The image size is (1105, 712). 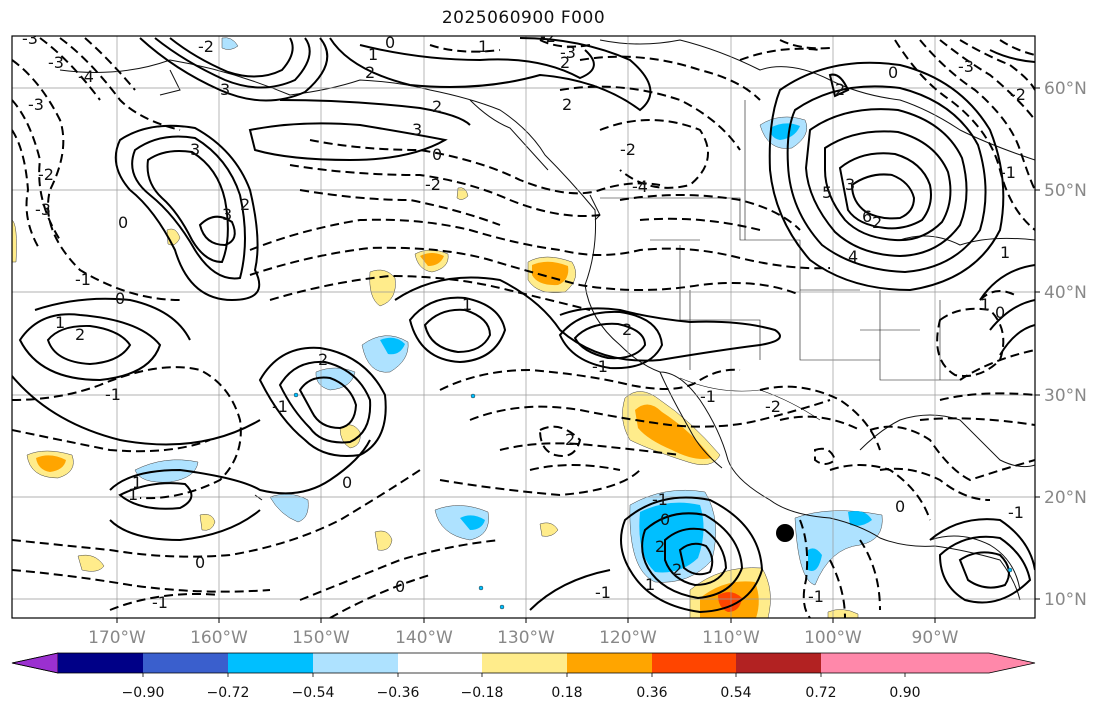 What do you see at coordinates (321, 638) in the screenshot?
I see `lon-label: 150°W` at bounding box center [321, 638].